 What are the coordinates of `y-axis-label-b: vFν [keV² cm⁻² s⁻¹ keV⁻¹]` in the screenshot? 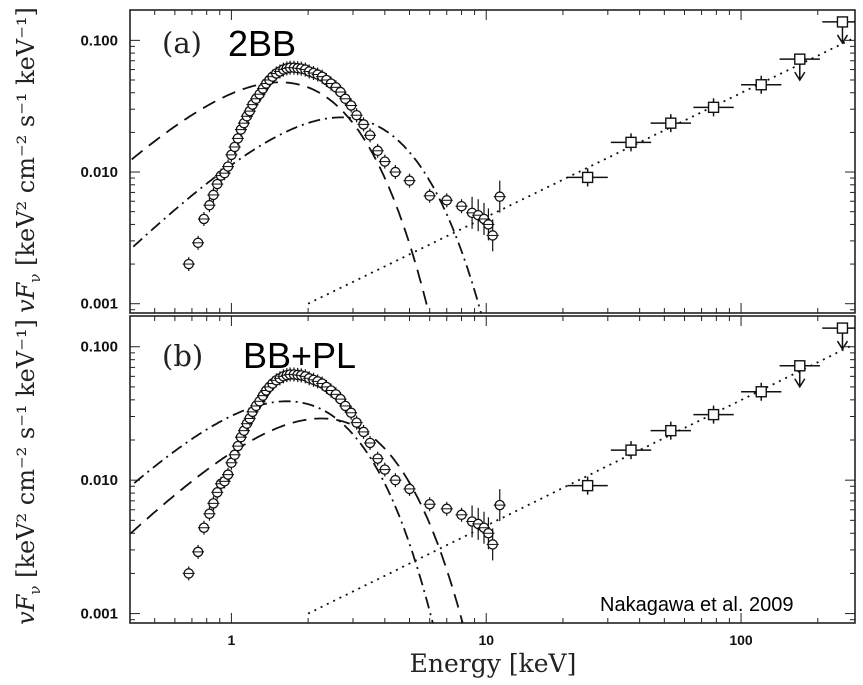 It's located at (28, 472).